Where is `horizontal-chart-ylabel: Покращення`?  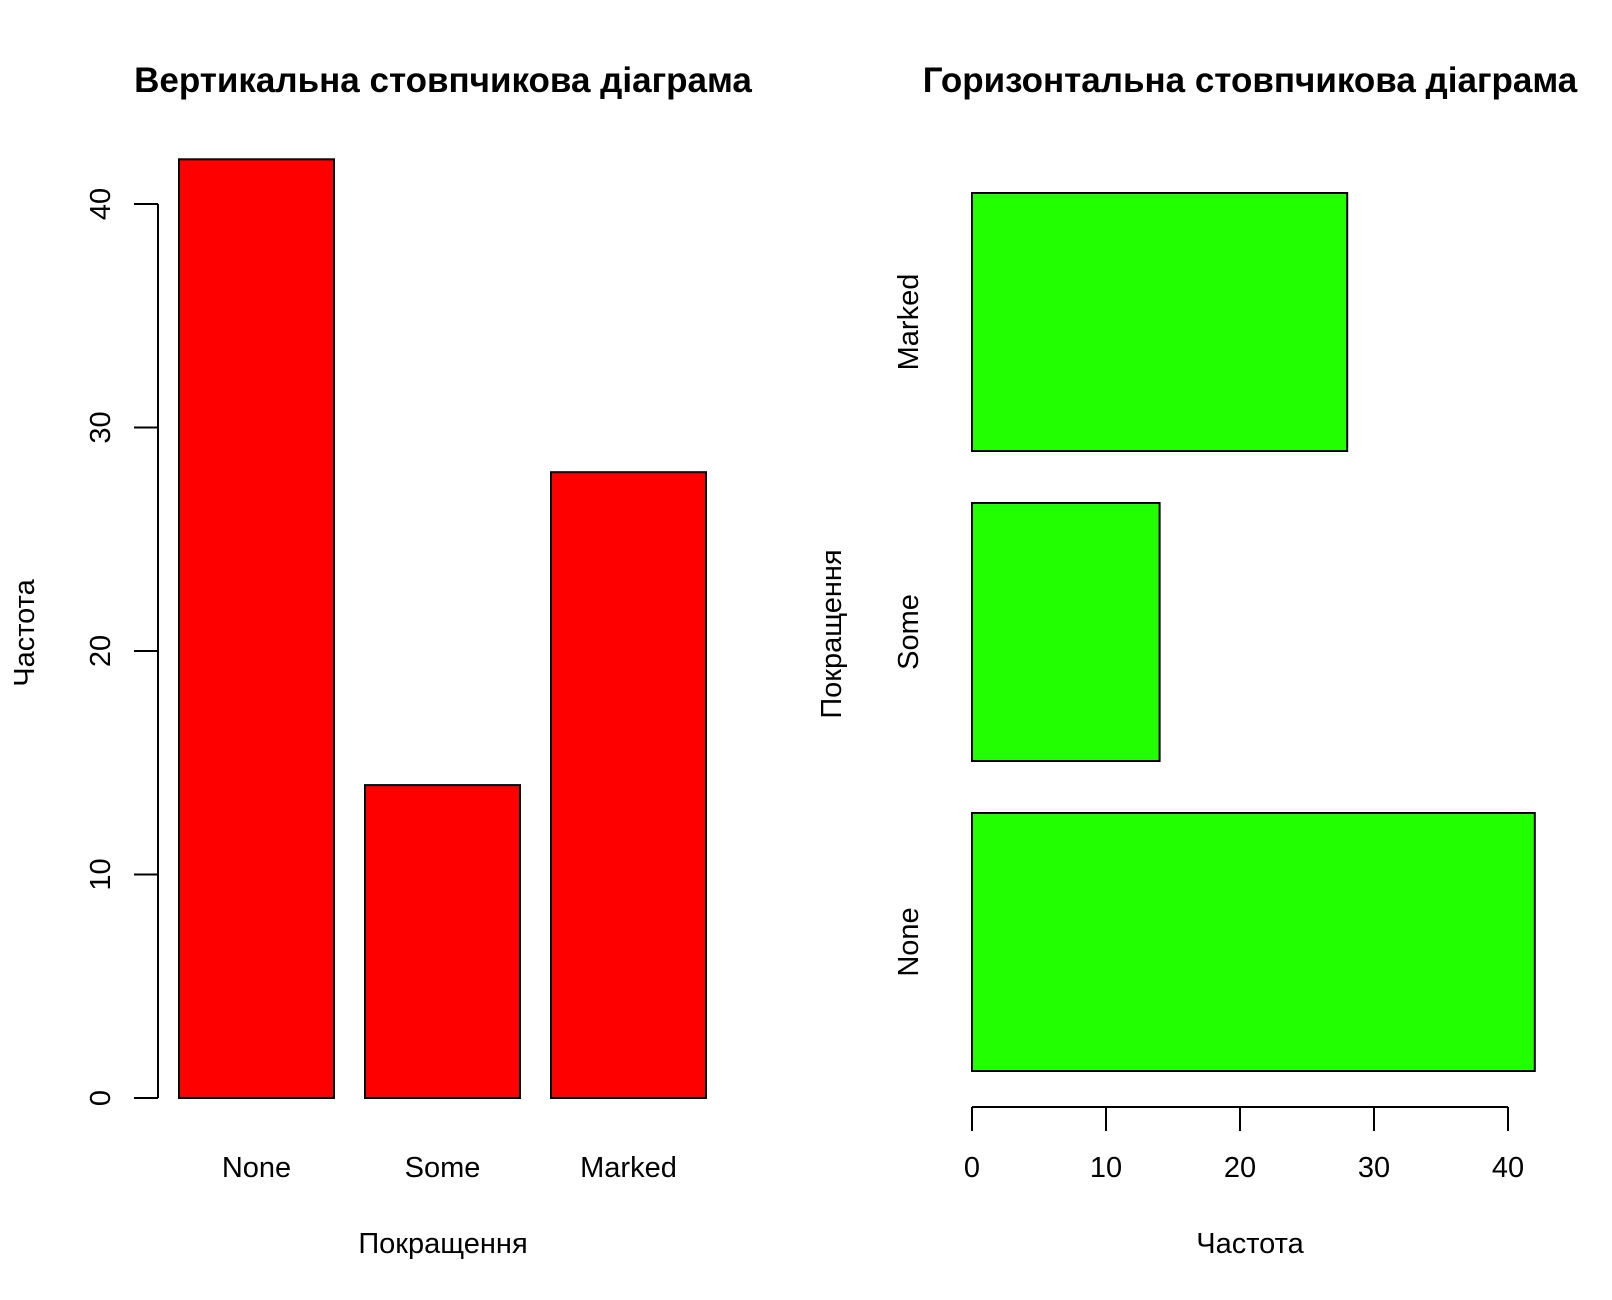 horizontal-chart-ylabel: Покращення is located at coordinates (832, 633).